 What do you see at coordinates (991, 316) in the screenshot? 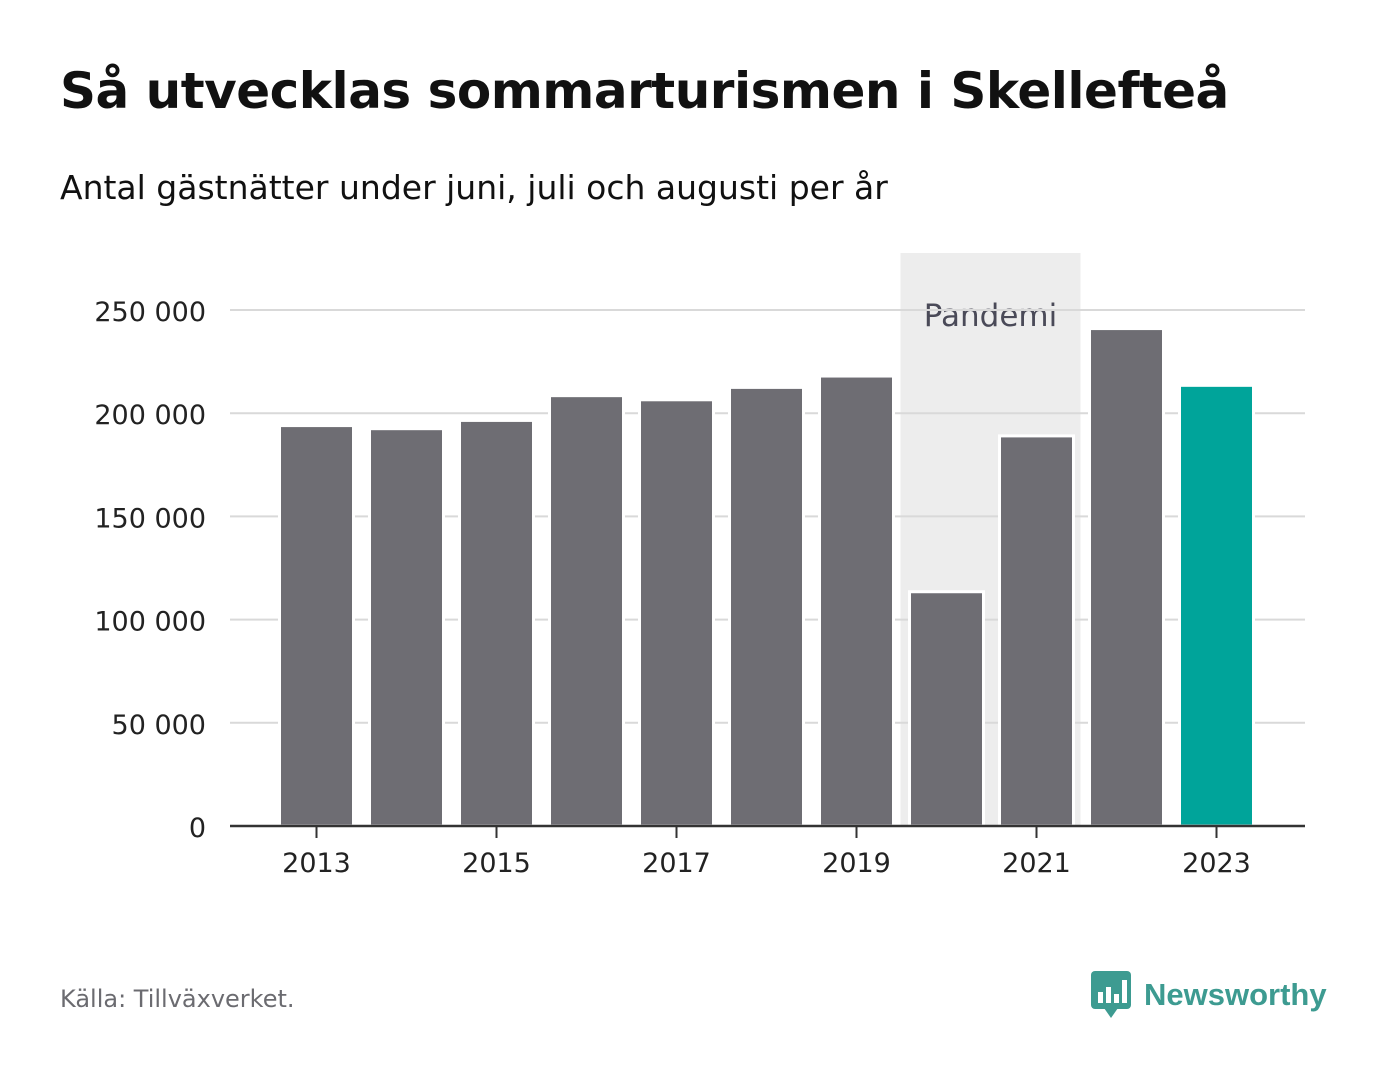
I see `pandemic-label: Pandemi` at bounding box center [991, 316].